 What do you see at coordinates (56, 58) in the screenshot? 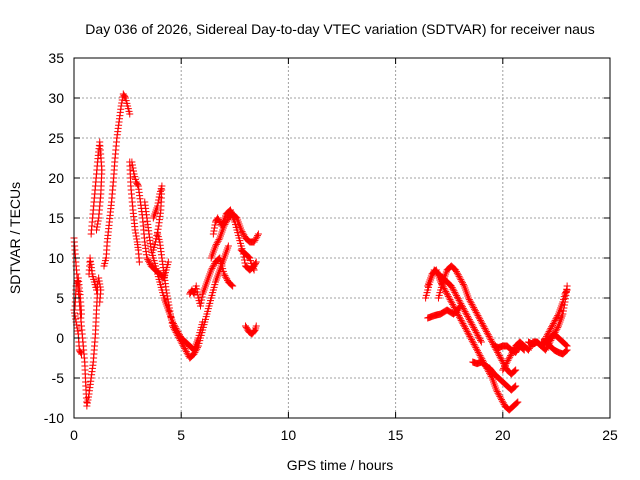
I see `y-tick-label: 35` at bounding box center [56, 58].